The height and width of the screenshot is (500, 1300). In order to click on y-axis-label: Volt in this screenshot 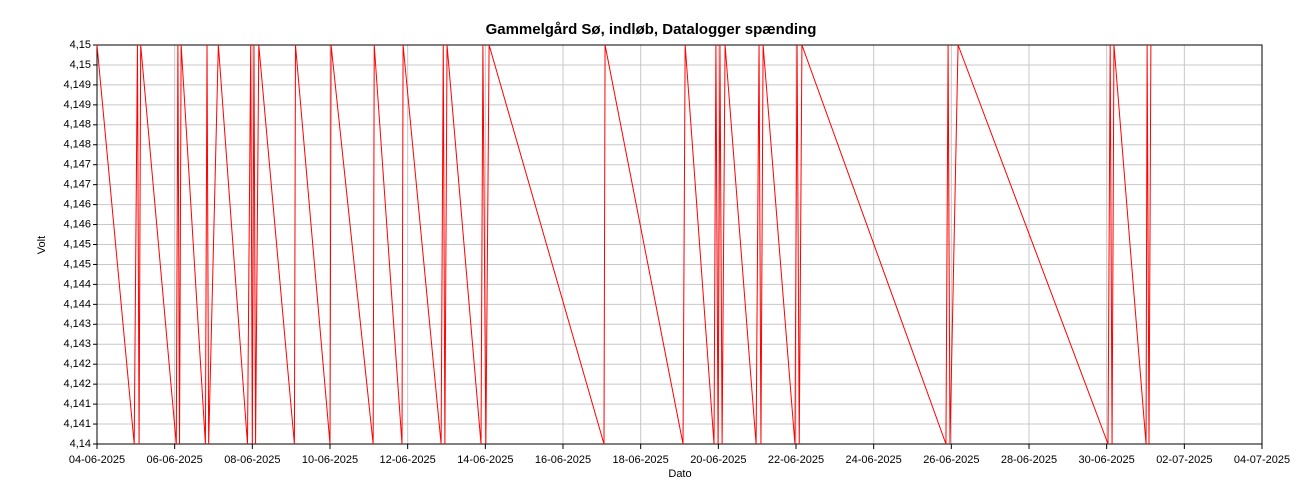, I will do `click(42, 245)`.